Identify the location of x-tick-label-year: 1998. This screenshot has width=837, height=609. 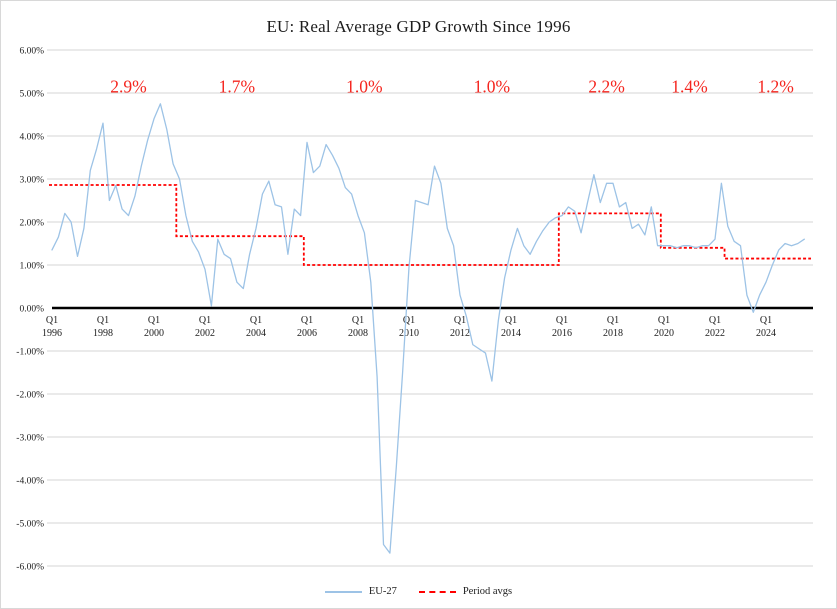
(103, 333).